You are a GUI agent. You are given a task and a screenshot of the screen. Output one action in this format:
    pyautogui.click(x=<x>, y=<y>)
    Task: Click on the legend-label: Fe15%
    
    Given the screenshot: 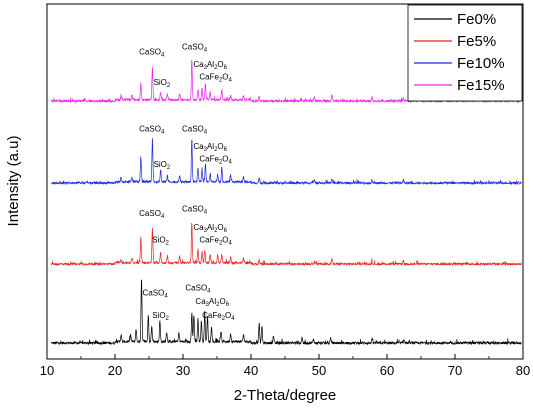 What is the action you would take?
    pyautogui.click(x=481, y=85)
    